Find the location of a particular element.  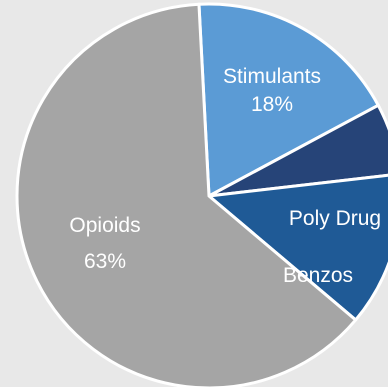

slice-label-opioids: Opioids 63% is located at coordinates (104, 243).